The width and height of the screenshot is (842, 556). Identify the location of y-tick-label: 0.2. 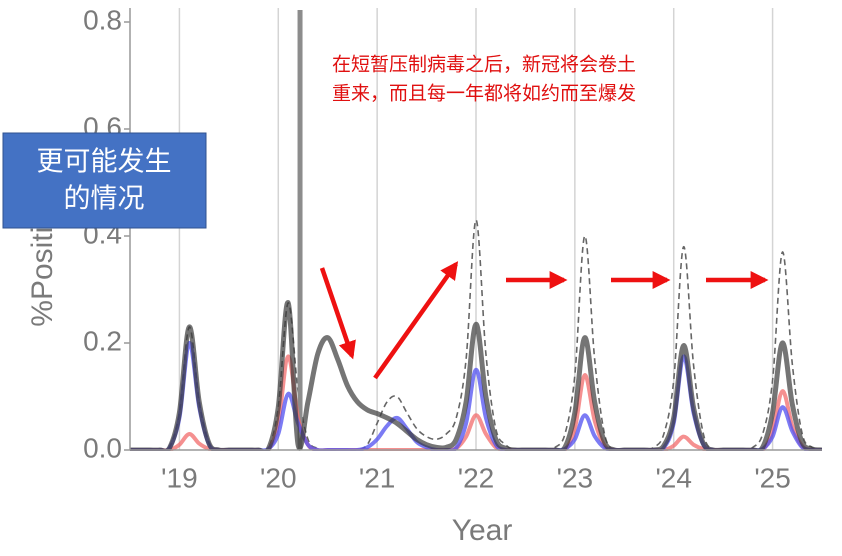
(102, 340).